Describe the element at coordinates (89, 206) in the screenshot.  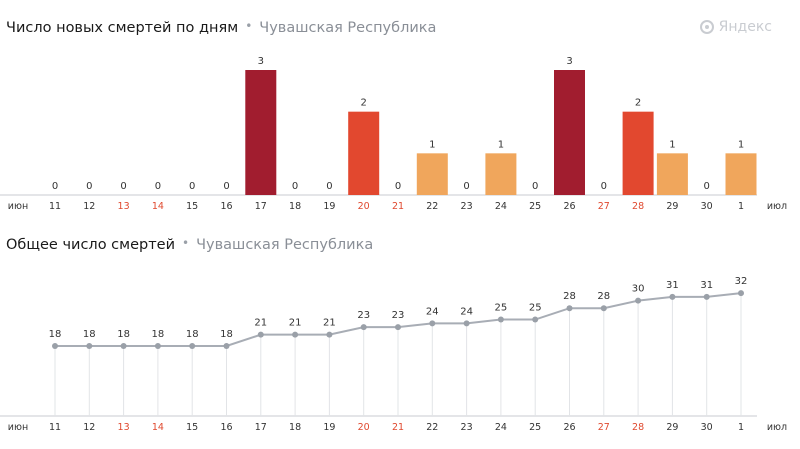
I see `x-tick-label: 12` at that location.